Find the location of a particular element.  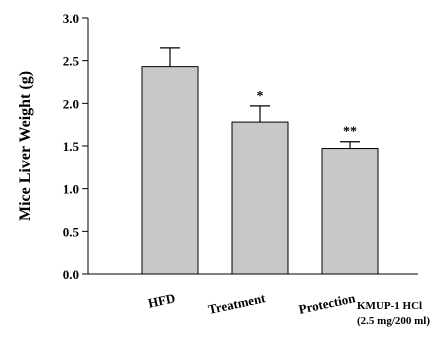

bar-hfd is located at coordinates (170, 170).